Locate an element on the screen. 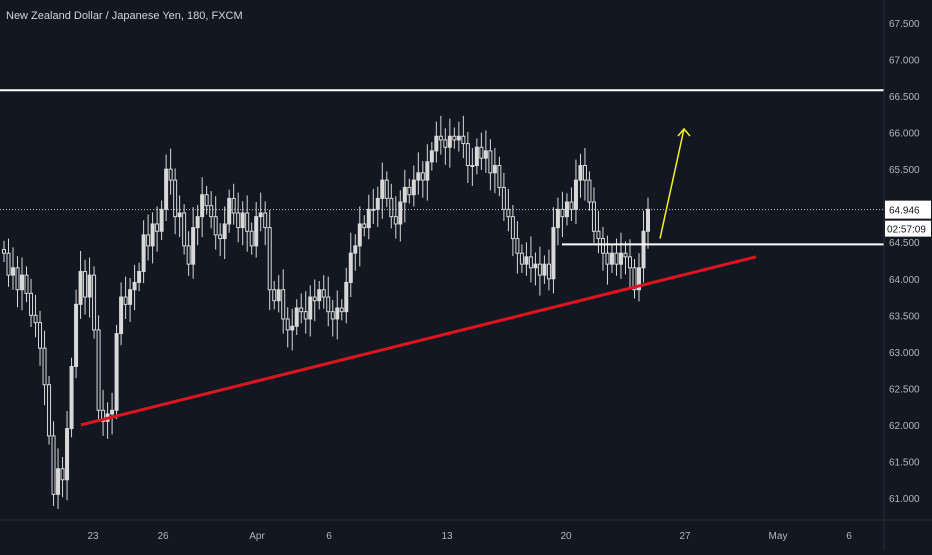 This screenshot has height=555, width=932. price-tick-label: 67.000 is located at coordinates (904, 61).